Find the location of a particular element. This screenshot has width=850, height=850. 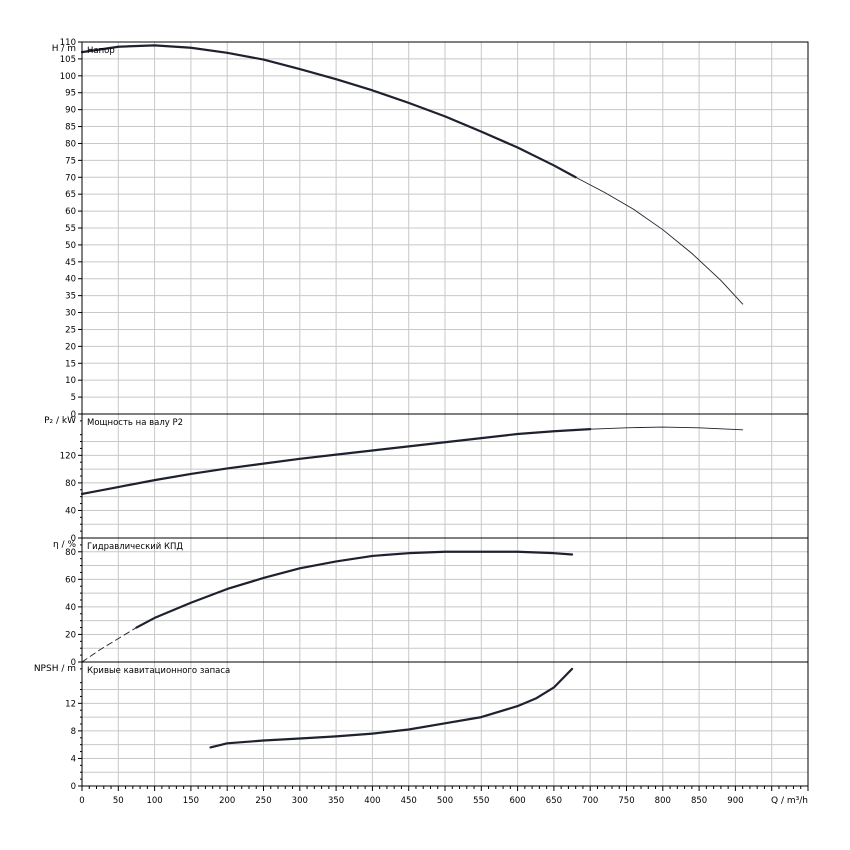

x-tick-label: 650 is located at coordinates (554, 801).